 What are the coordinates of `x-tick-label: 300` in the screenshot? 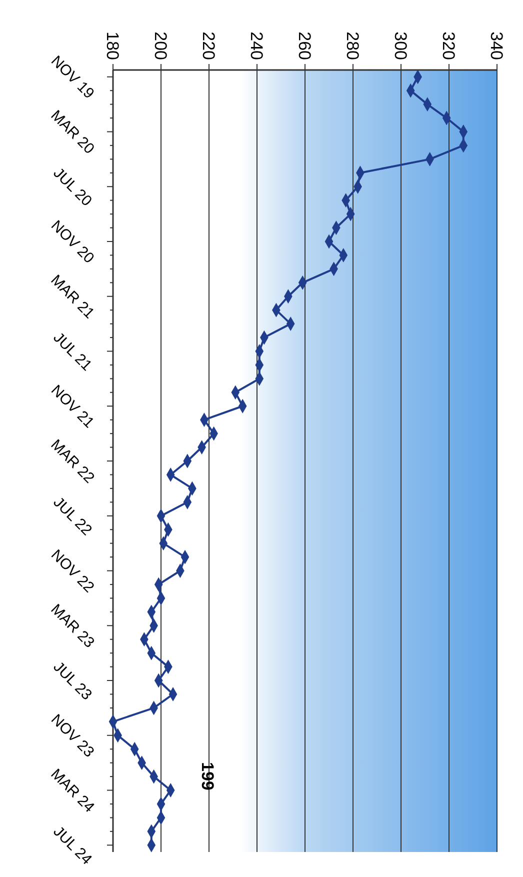 It's located at (400, 46).